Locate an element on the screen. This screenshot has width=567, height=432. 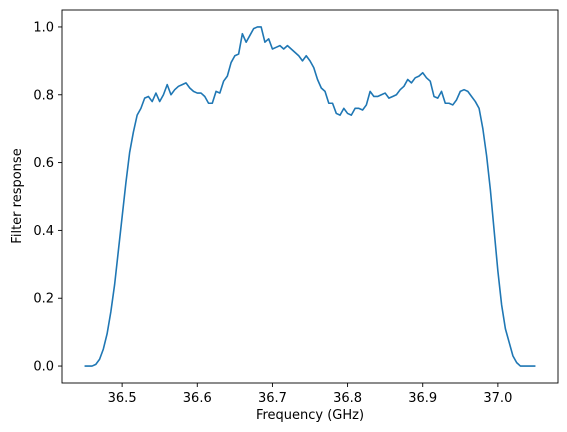
x-axis-ticks: 36.5 36.6 36.7 36.8 36.9 37.0 is located at coordinates (310, 394).